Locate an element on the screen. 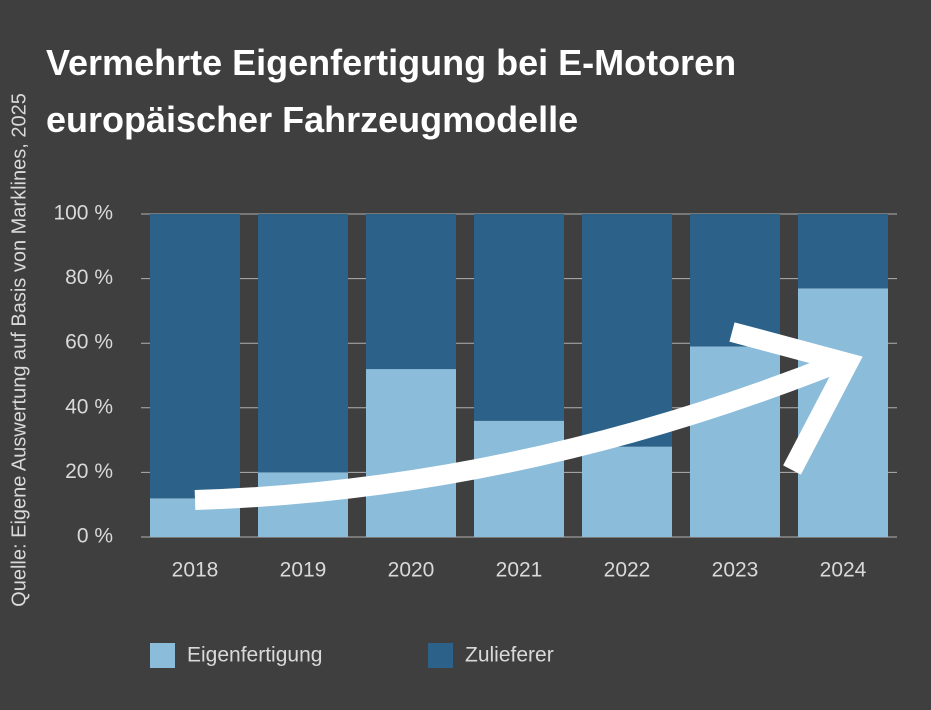  y-tick-label: 100 % is located at coordinates (83, 213).